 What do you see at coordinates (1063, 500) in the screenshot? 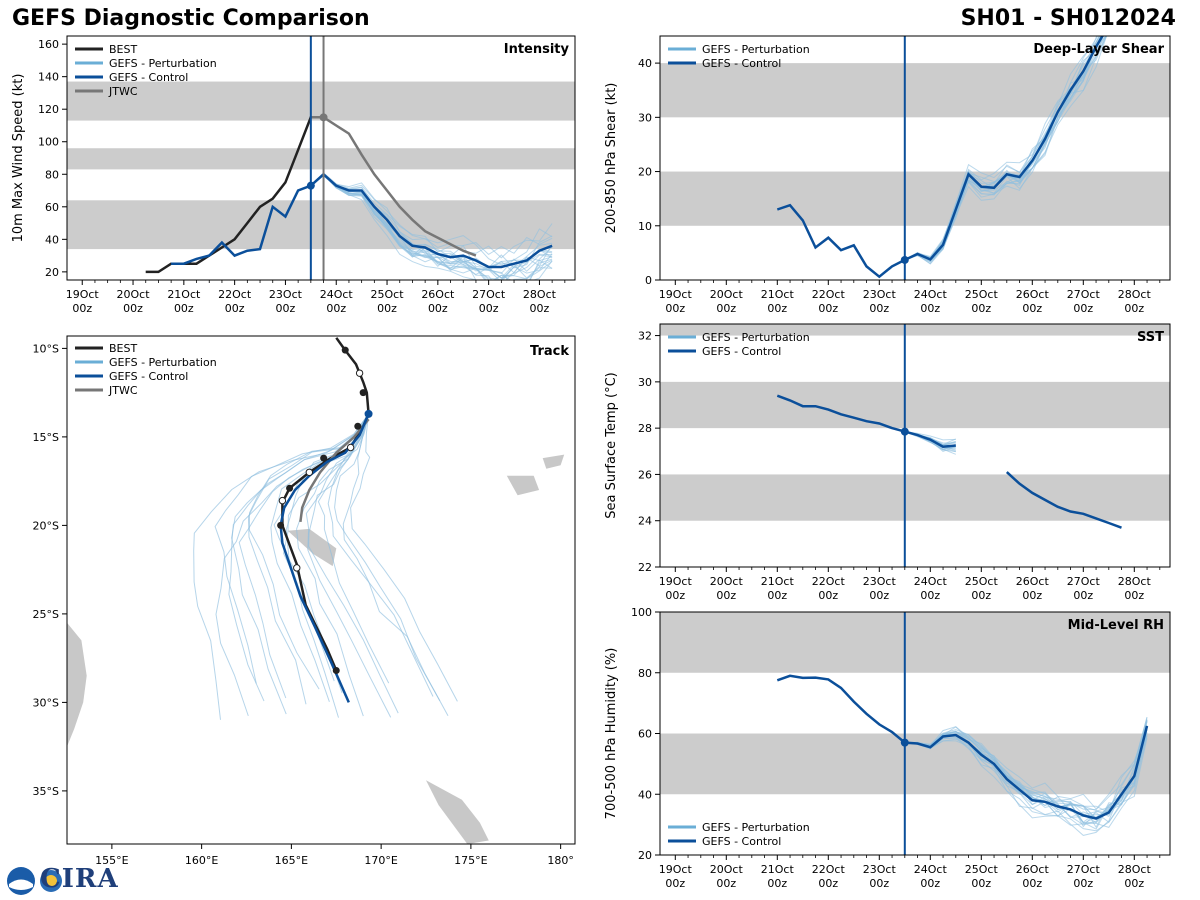
I see `control-line` at bounding box center [1063, 500].